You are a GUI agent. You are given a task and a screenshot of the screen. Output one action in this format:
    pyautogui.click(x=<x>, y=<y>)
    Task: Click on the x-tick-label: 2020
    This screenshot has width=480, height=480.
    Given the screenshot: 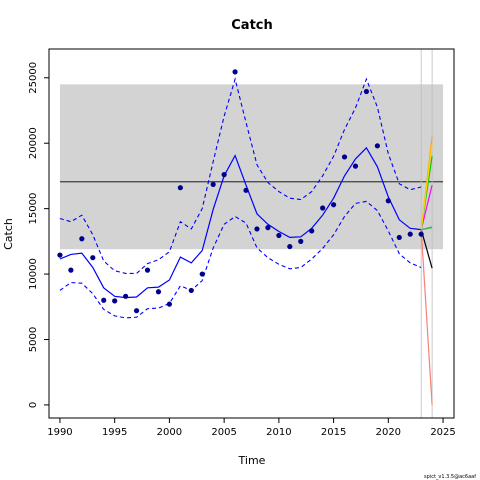 What is the action you would take?
    pyautogui.click(x=388, y=432)
    